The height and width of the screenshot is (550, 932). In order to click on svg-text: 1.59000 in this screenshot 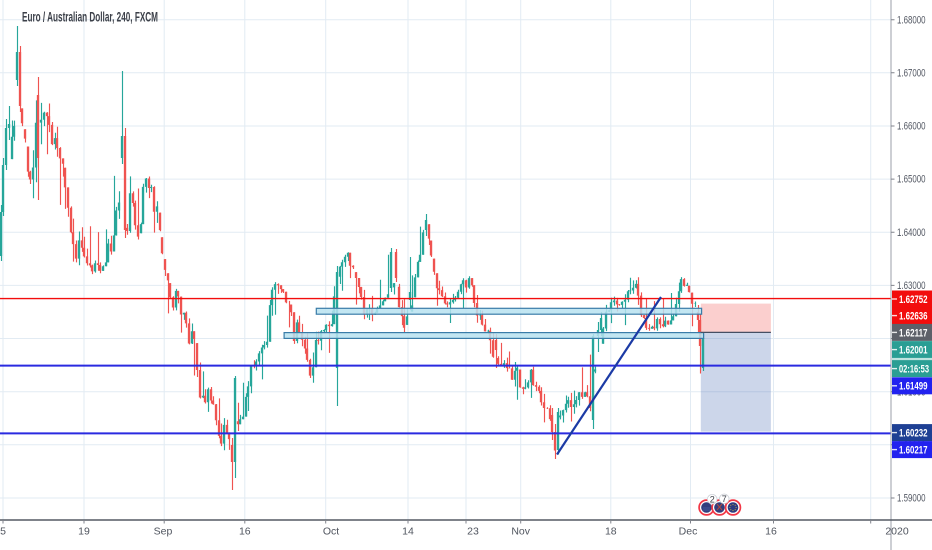, I will do `click(911, 499)`.